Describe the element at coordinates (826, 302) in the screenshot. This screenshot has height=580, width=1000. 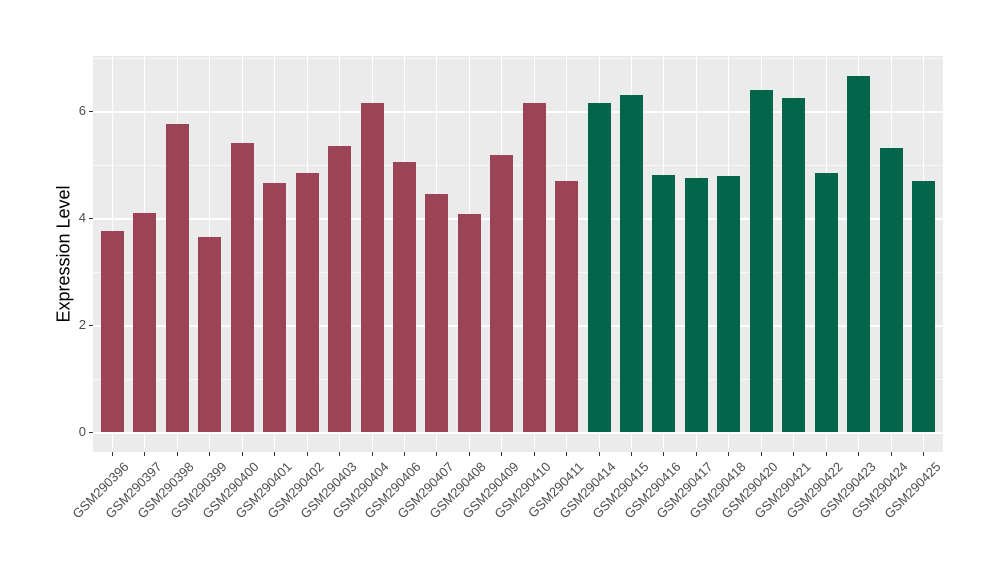
I see `bar-GSM290422` at that location.